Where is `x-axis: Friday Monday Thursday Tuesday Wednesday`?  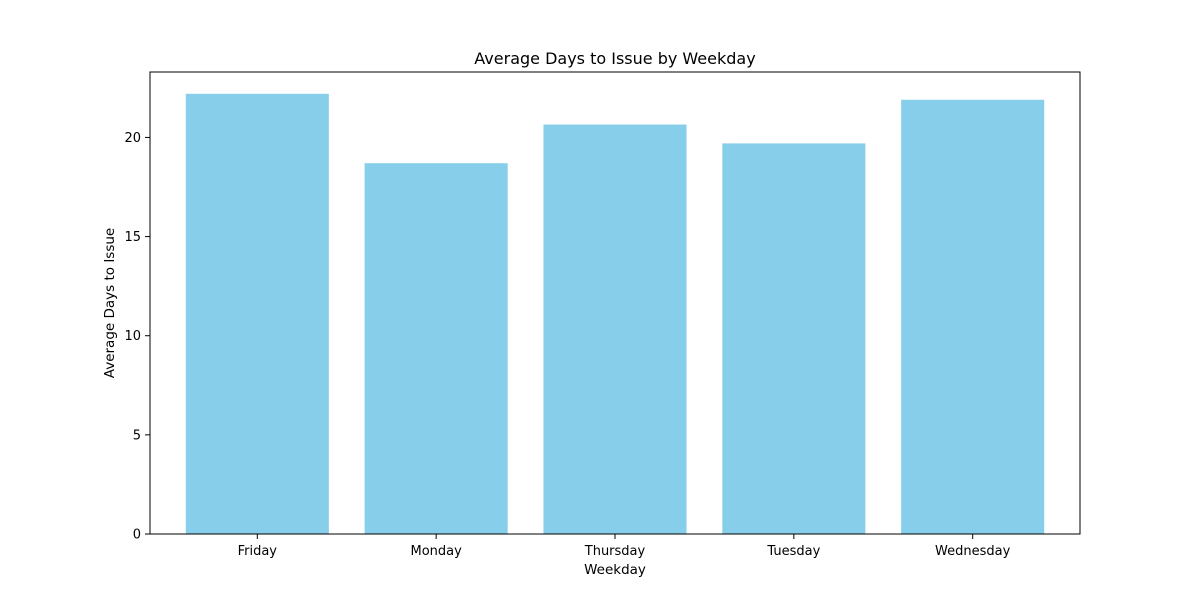
x-axis: Friday Monday Thursday Tuesday Wednesday is located at coordinates (624, 546).